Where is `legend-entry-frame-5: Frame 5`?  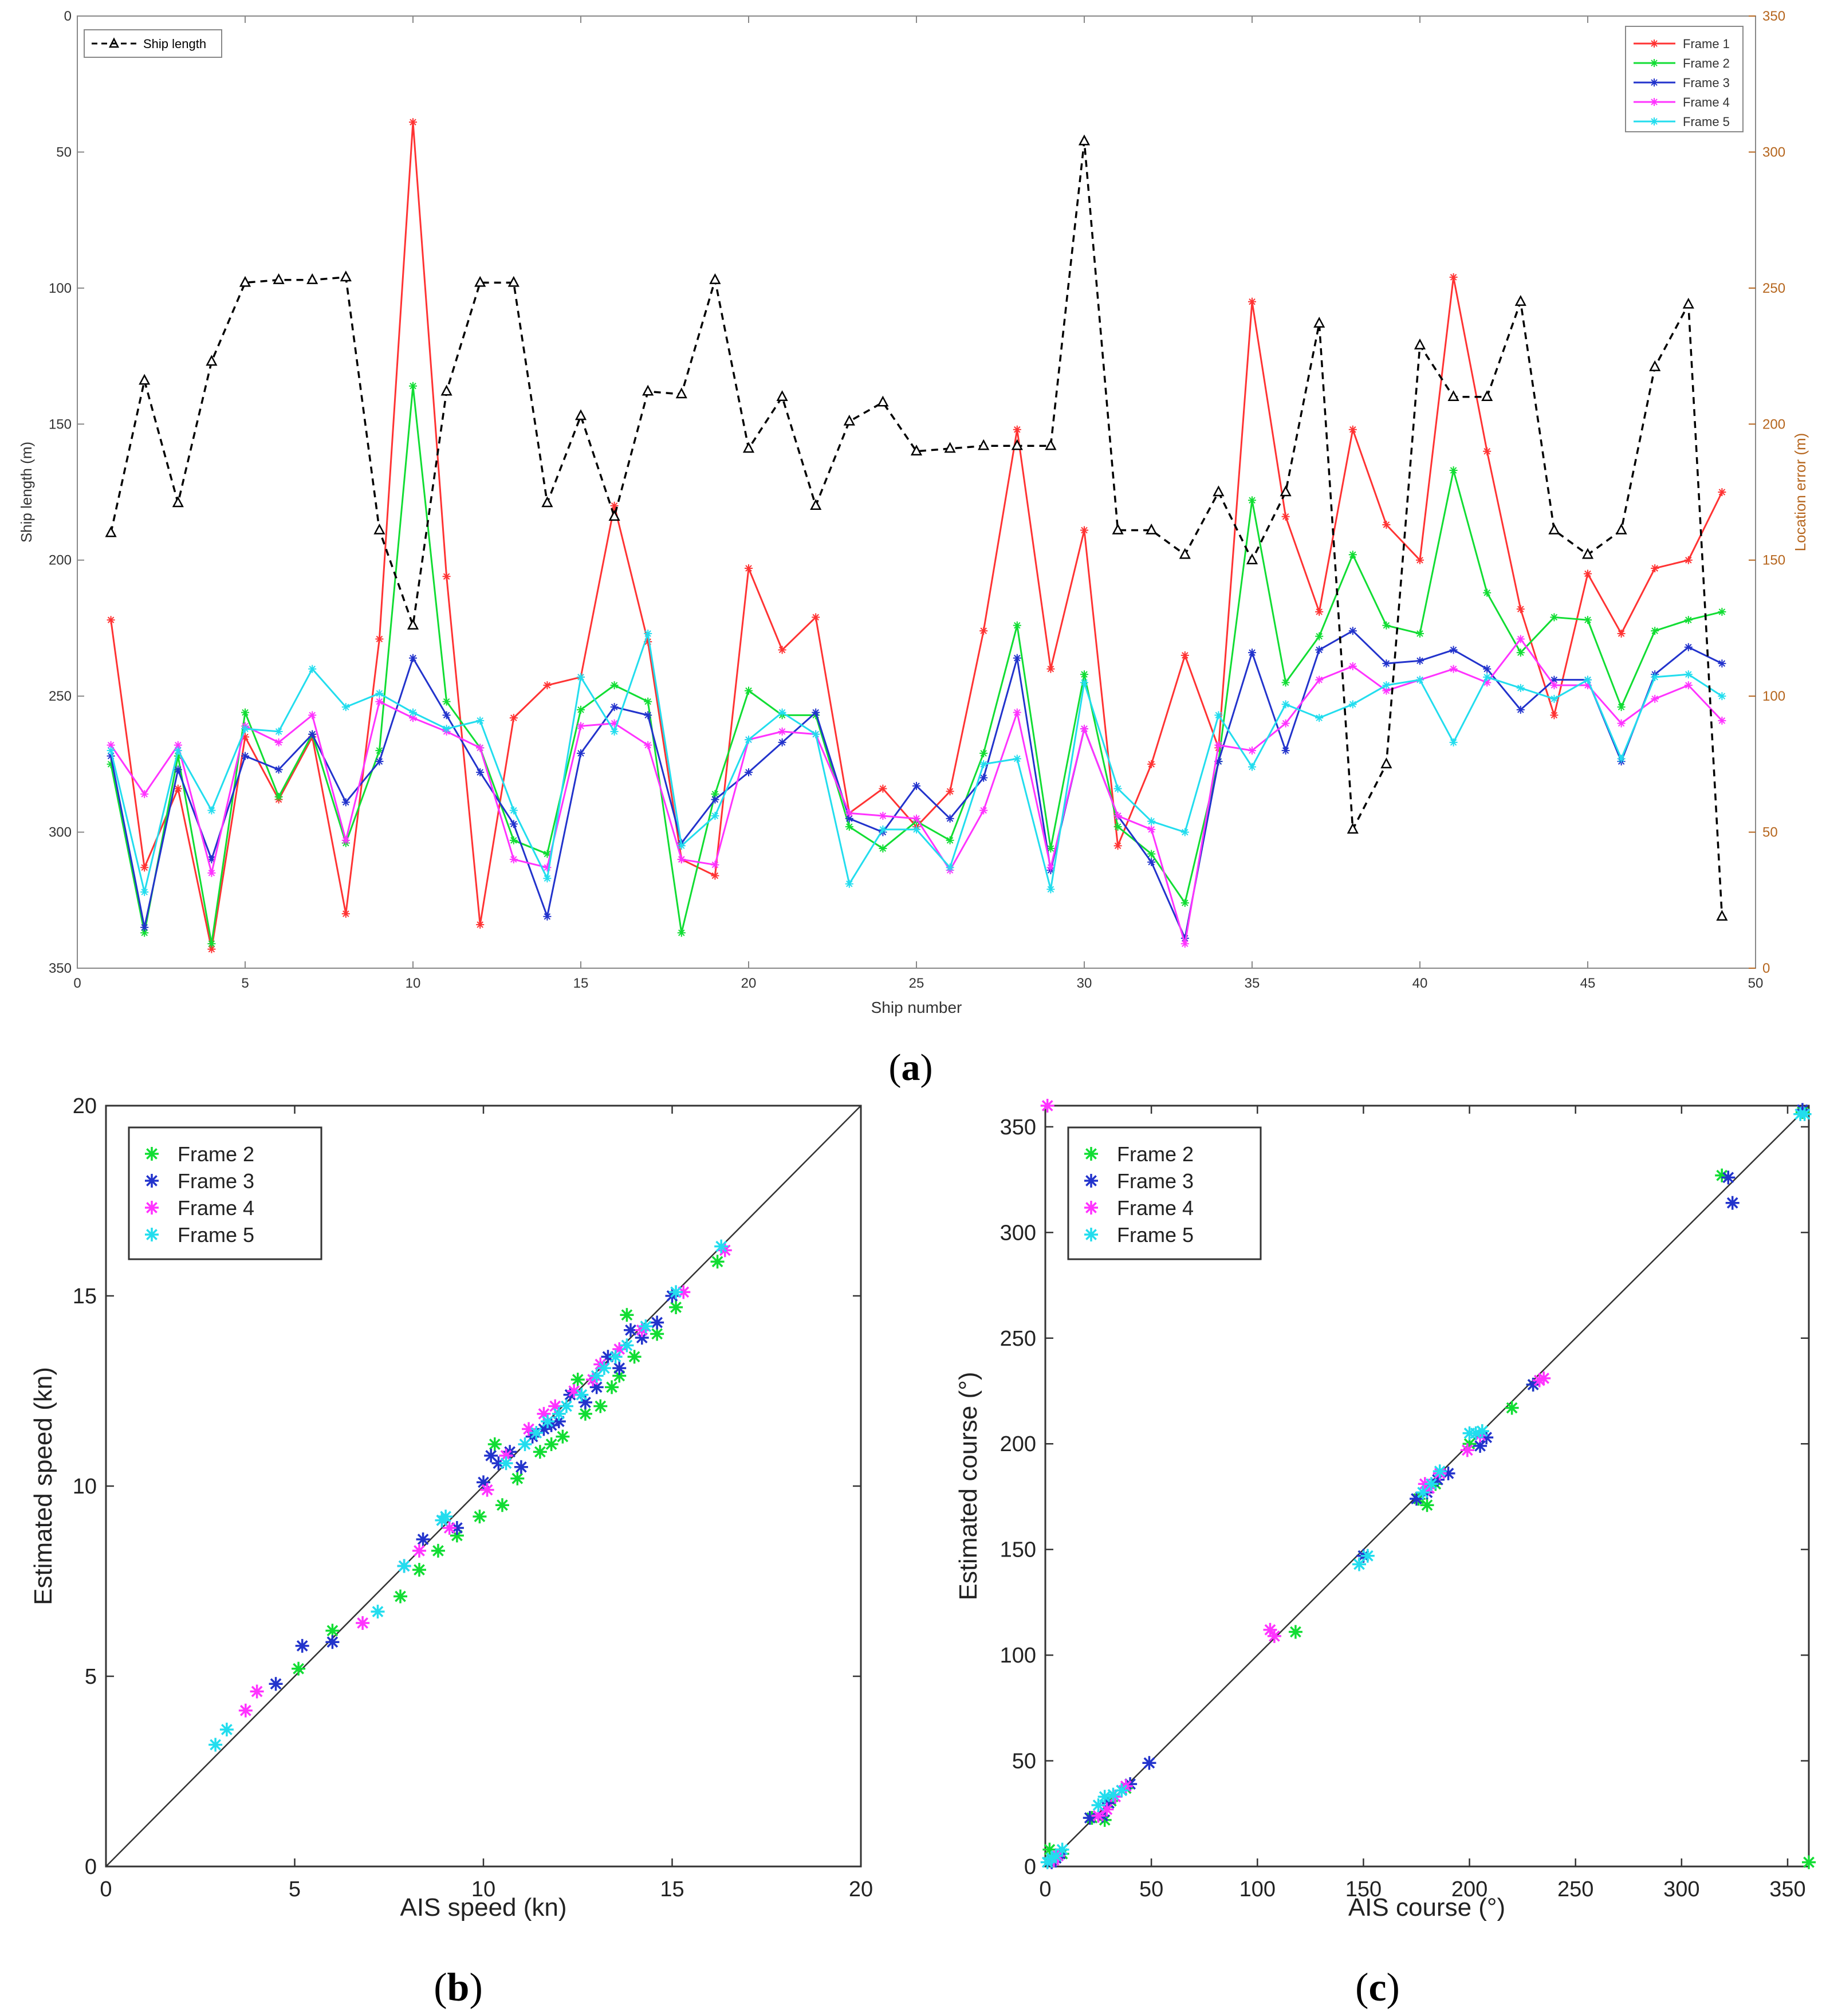
legend-entry-frame-5: Frame 5 is located at coordinates (1682, 122).